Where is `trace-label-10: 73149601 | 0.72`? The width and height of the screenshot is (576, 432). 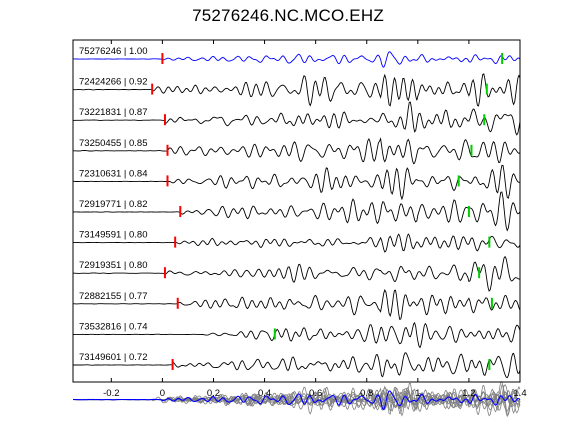 trace-label-10: 73149601 | 0.72 is located at coordinates (113, 357).